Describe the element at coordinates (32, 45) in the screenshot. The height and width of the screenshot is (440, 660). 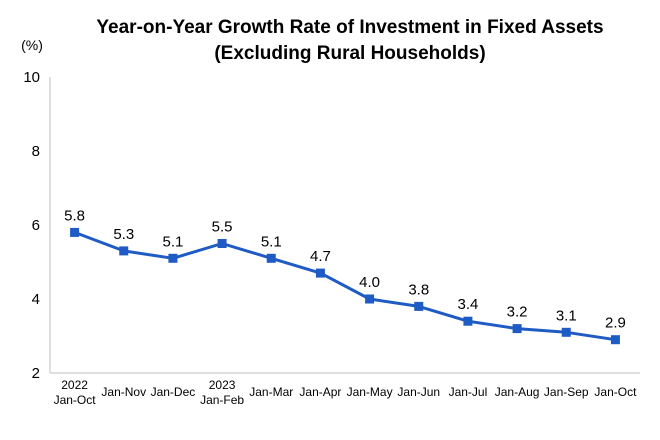
I see `unit-label: (%)` at that location.